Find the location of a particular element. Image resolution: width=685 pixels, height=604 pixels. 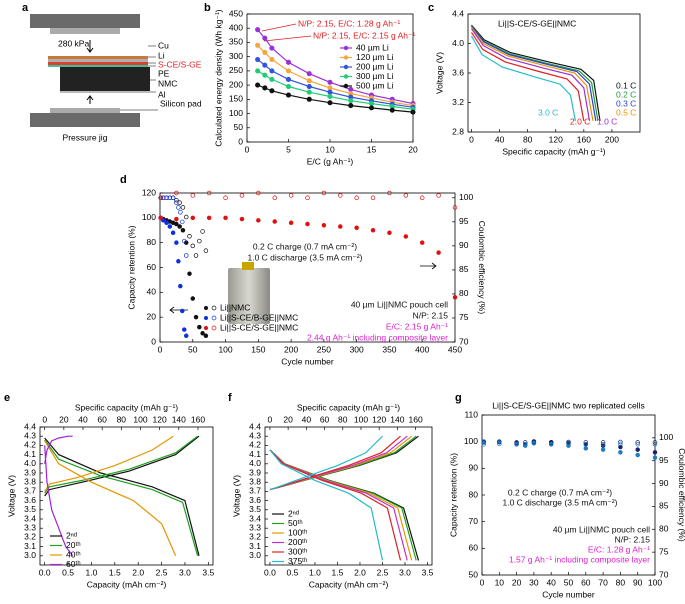

y-tick-label: 350 is located at coordinates (236, 42).